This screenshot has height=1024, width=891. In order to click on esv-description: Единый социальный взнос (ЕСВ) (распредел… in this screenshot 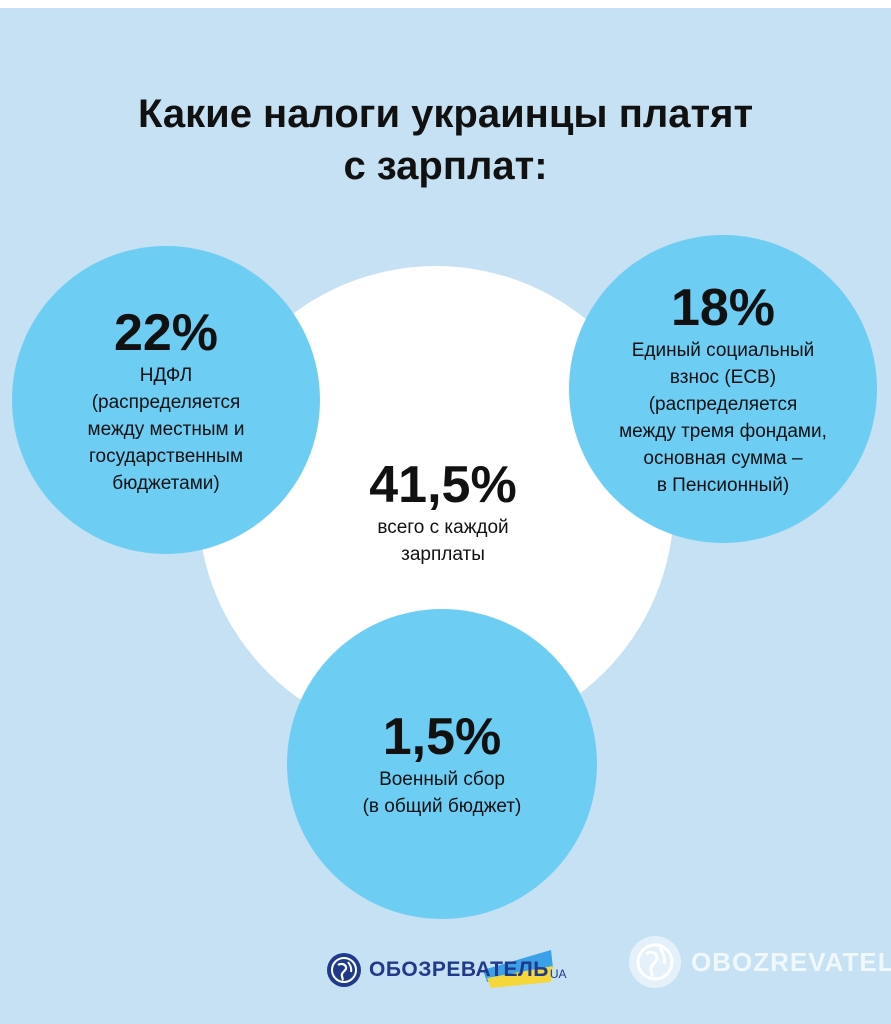, I will do `click(723, 418)`.